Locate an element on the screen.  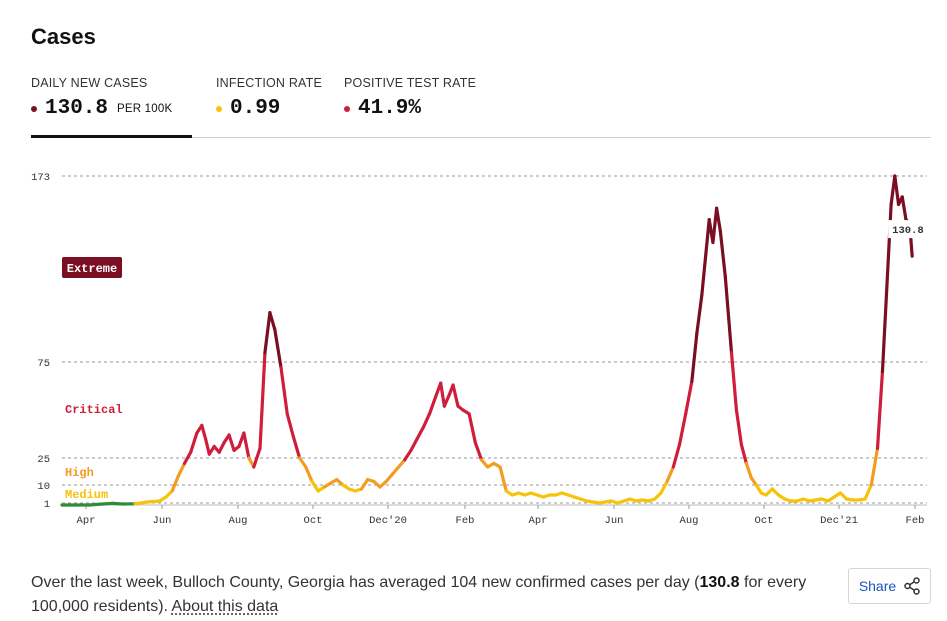
metric-label: DAILY NEW CASES is located at coordinates (89, 83).